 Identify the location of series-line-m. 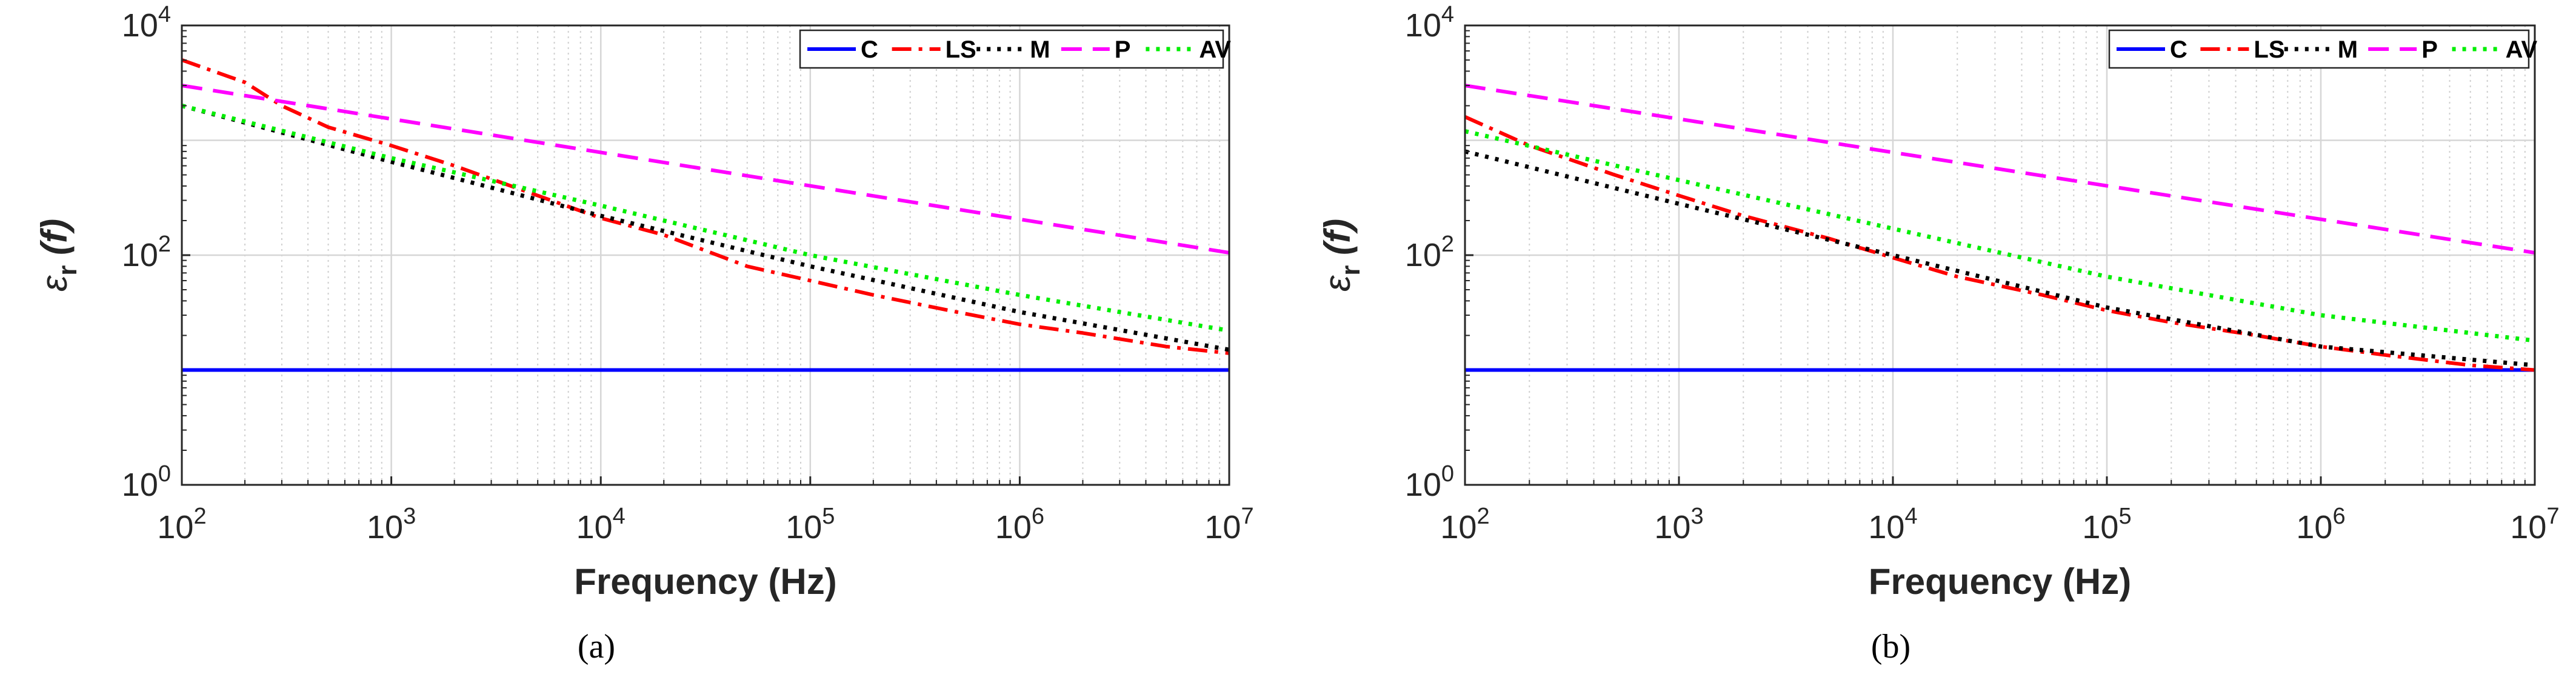
(705, 228).